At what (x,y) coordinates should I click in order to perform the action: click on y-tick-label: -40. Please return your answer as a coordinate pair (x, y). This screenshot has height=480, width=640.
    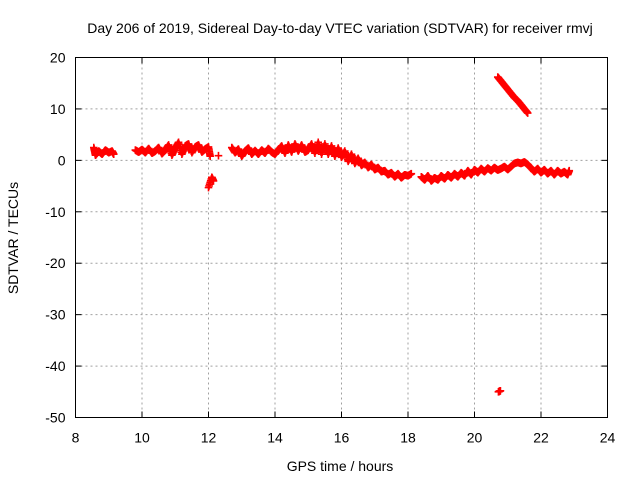
    Looking at the image, I should click on (55, 366).